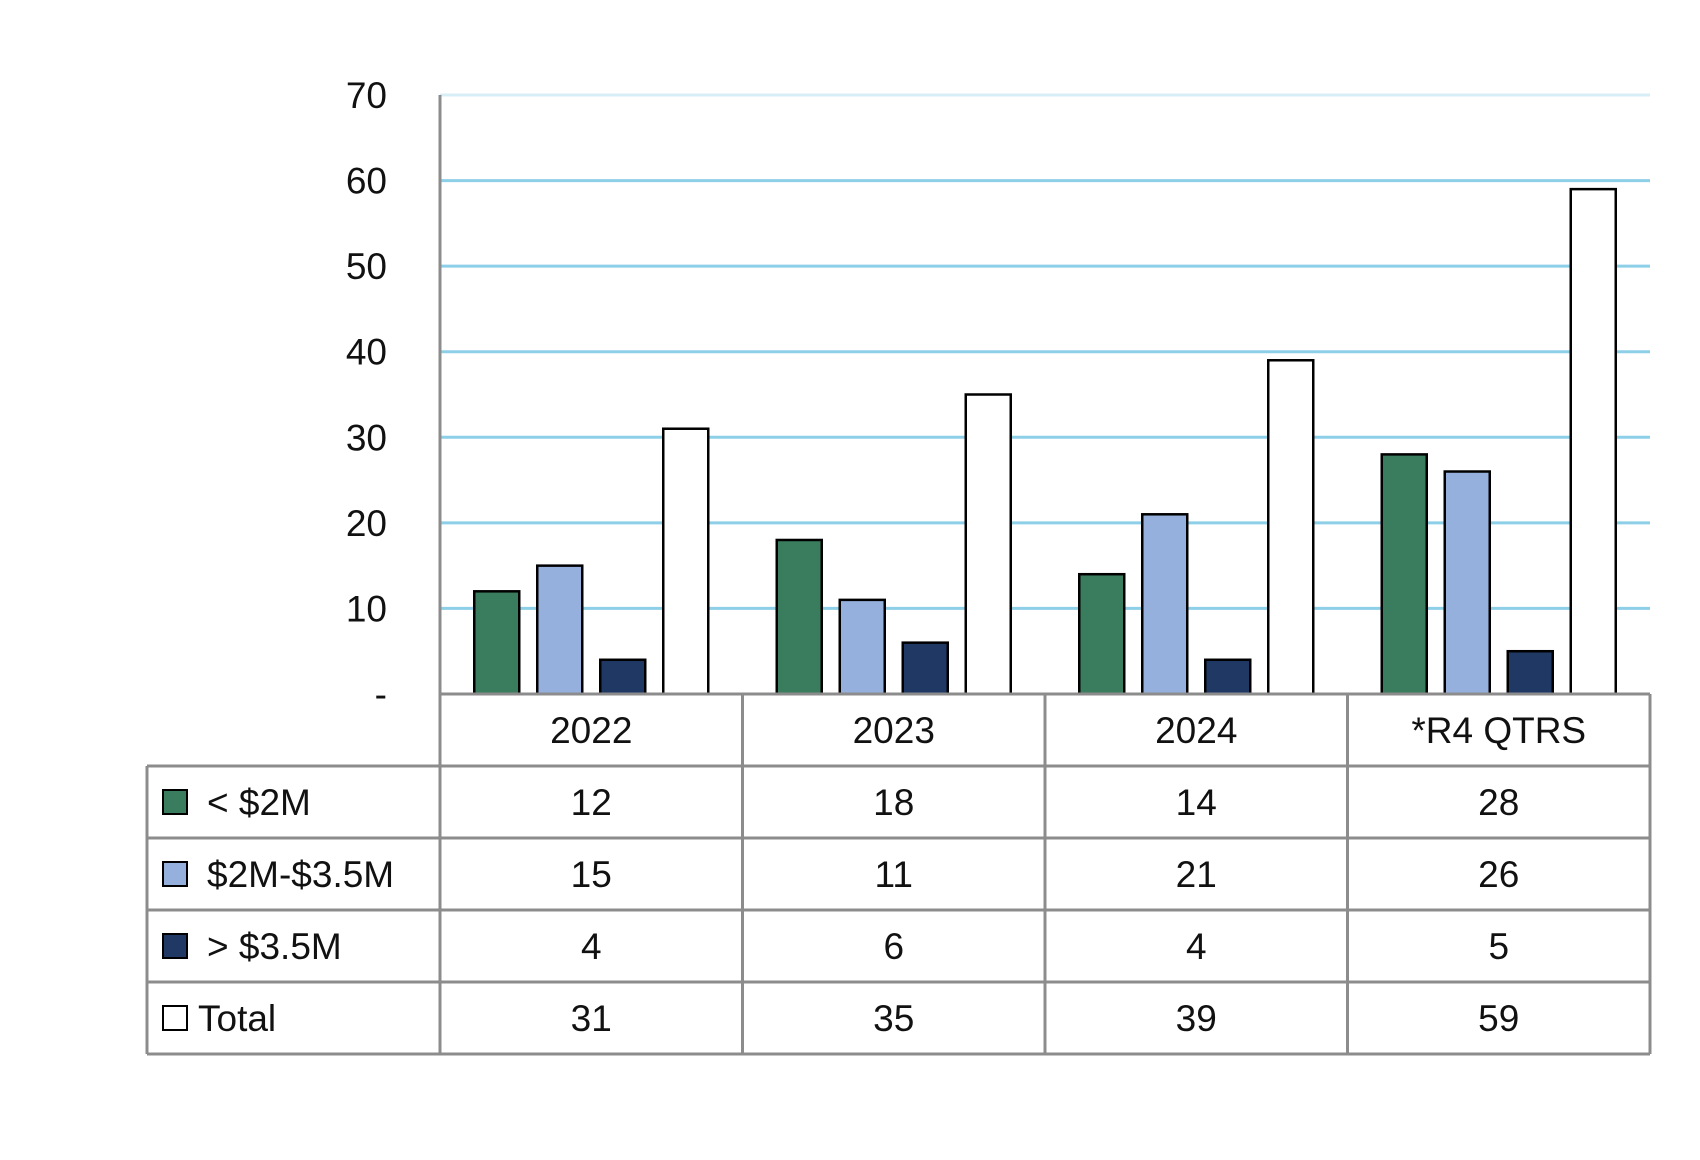  Describe the element at coordinates (1498, 730) in the screenshot. I see `x-category-label: *R4 QTRS` at that location.